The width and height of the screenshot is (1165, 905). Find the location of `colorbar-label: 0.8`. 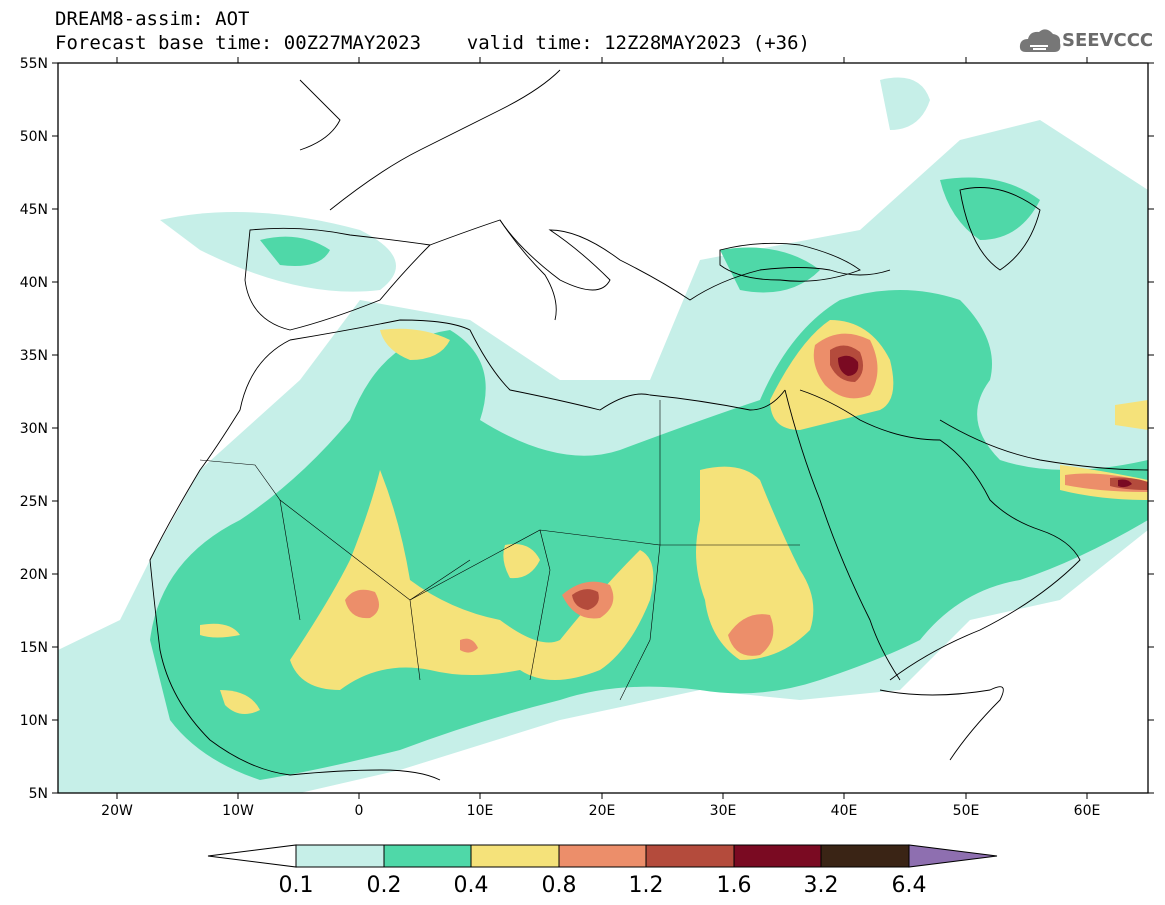

colorbar-label: 0.8 is located at coordinates (559, 885).